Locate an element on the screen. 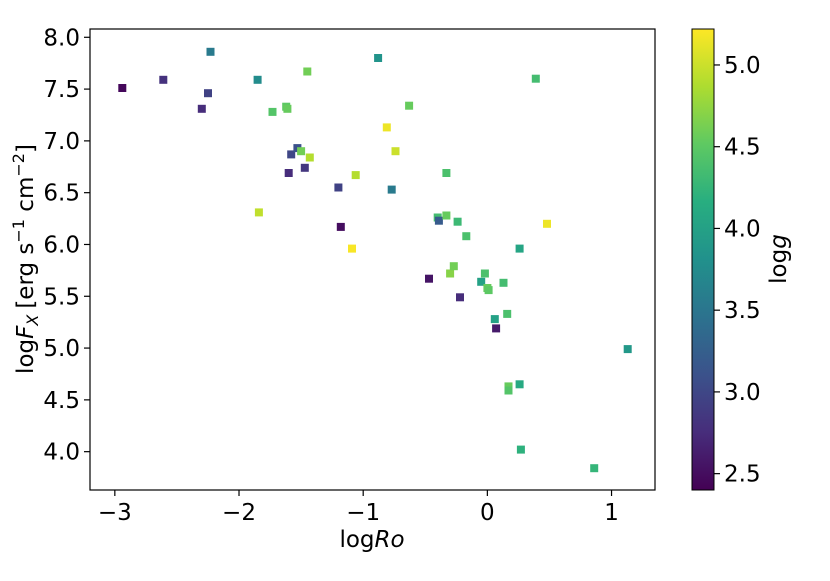 The image size is (830, 581). colorbar-tick-label: 4.0 is located at coordinates (742, 229).